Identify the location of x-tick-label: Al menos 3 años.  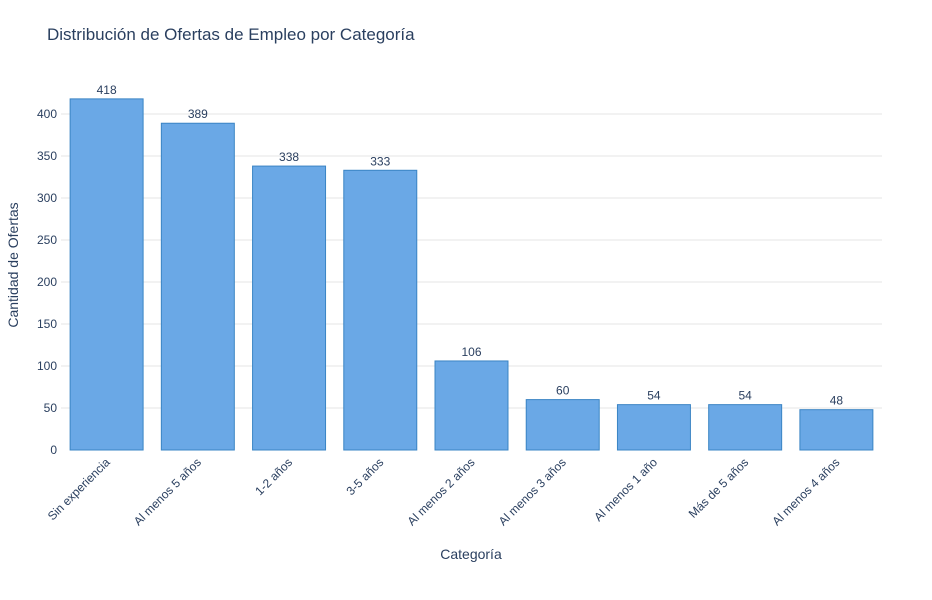
(532, 491).